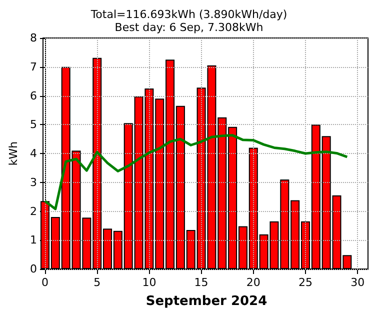  What do you see at coordinates (189, 14) in the screenshot?
I see `chart-title: Total=116.693kWh (3.890kWh/day)` at bounding box center [189, 14].